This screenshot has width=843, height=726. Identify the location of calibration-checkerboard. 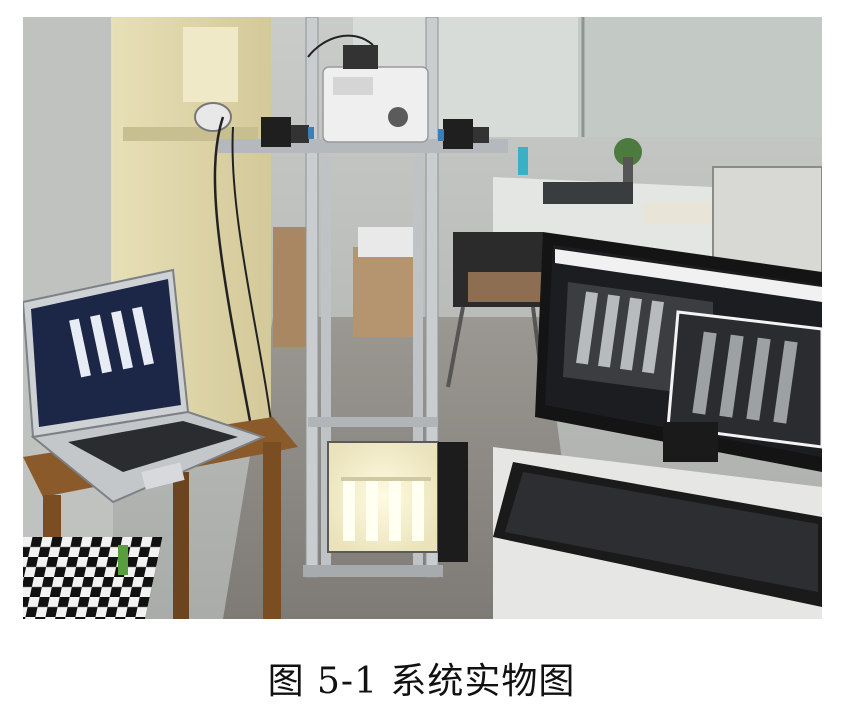
(93, 578).